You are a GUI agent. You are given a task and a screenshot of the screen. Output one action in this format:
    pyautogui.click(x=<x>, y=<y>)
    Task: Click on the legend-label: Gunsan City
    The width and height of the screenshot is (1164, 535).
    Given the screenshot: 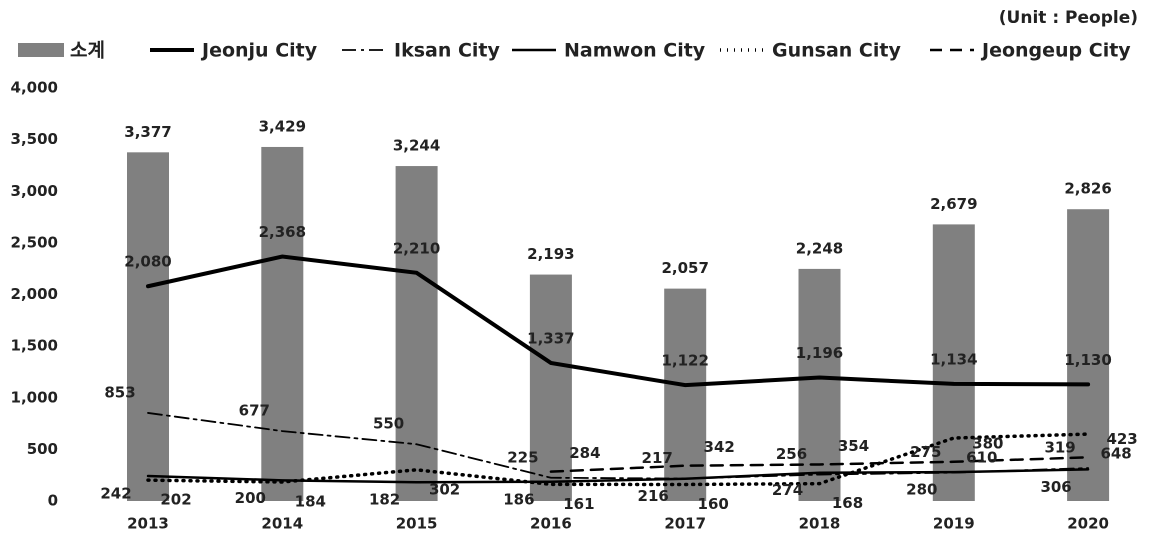 What is the action you would take?
    pyautogui.click(x=836, y=51)
    